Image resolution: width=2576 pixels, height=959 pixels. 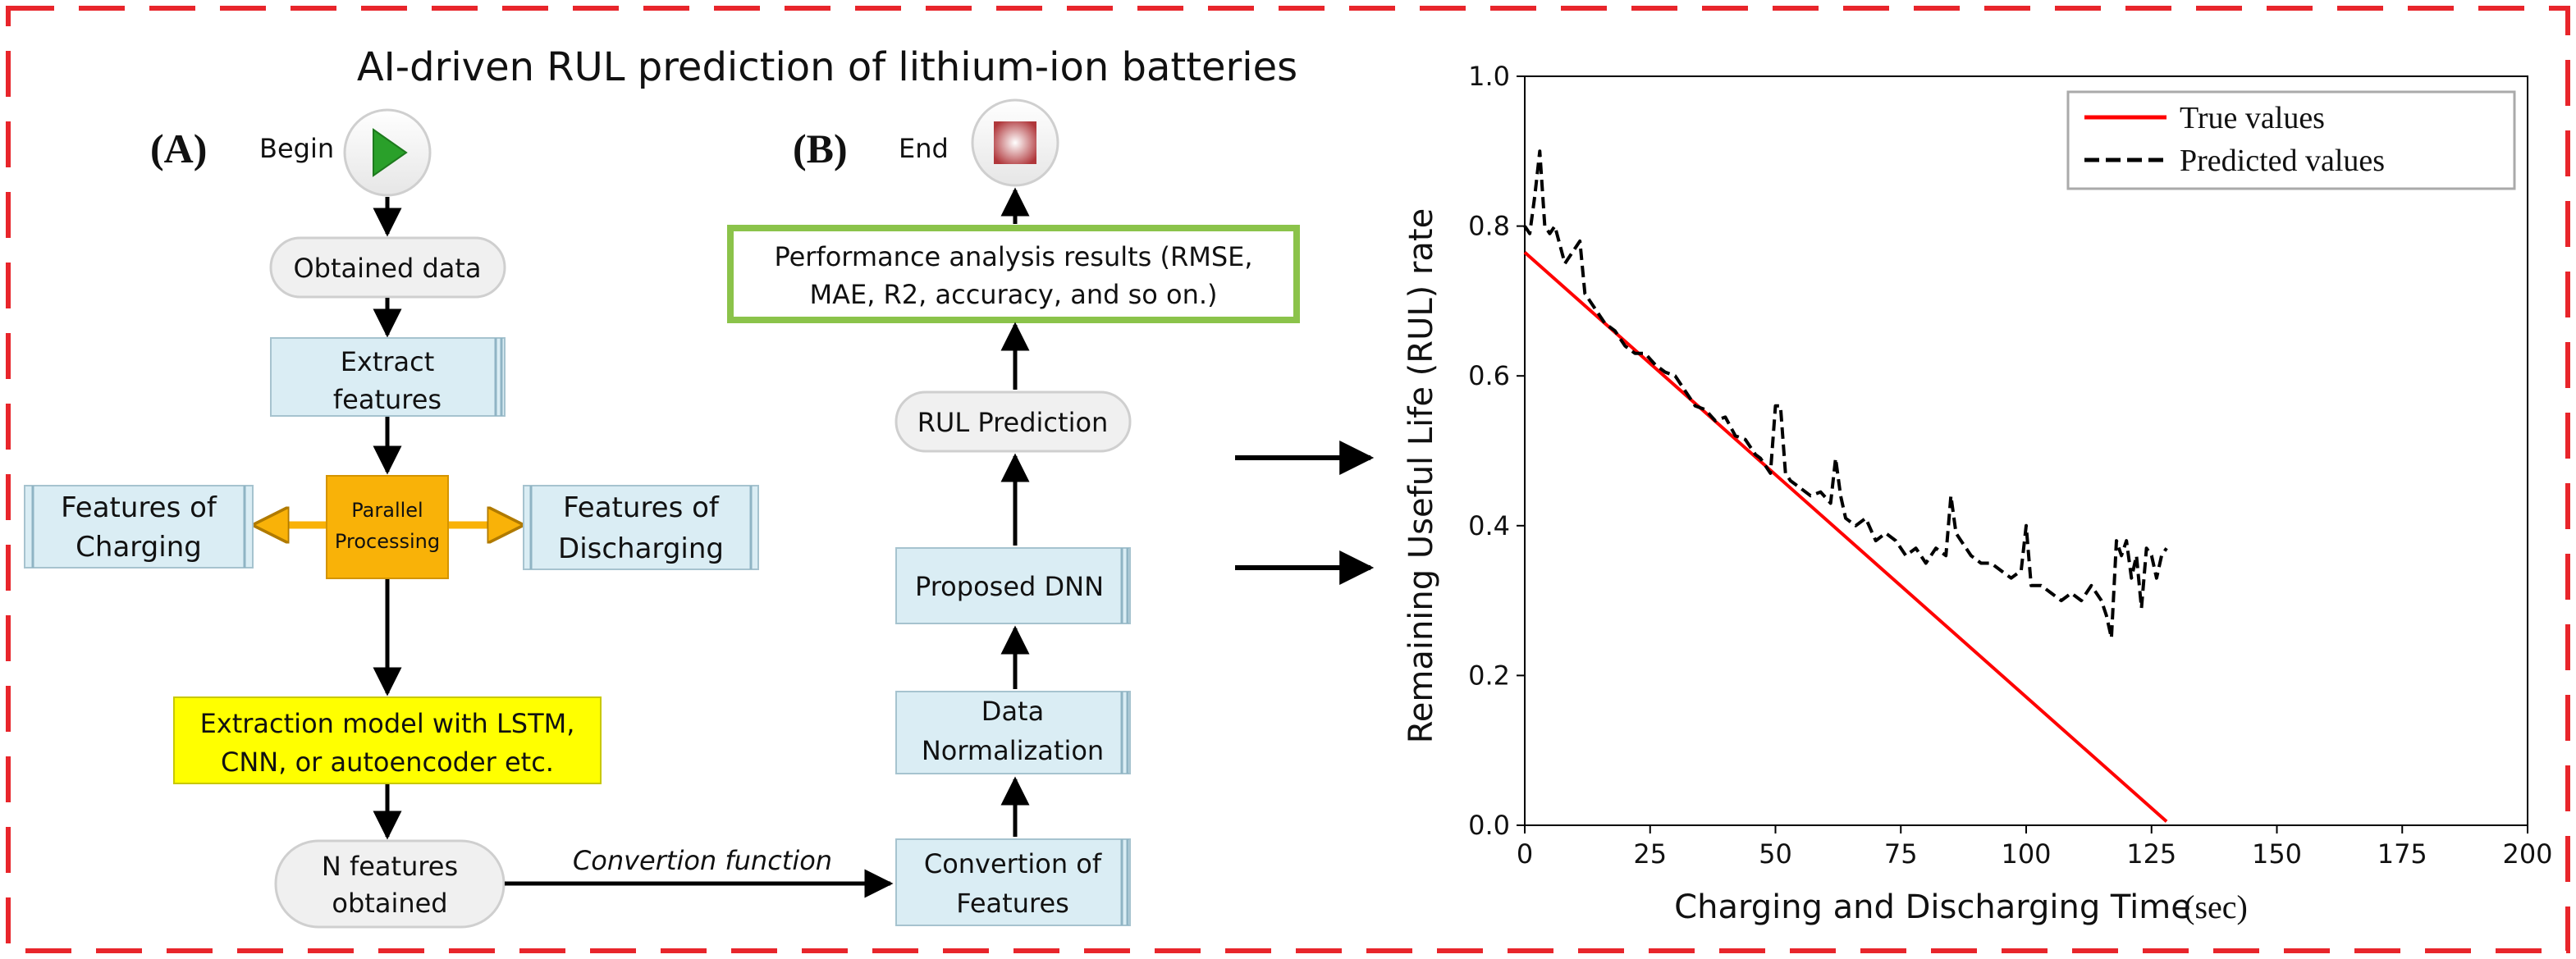 What do you see at coordinates (387, 527) in the screenshot?
I see `parallel-processing-node: Parallel Processing` at bounding box center [387, 527].